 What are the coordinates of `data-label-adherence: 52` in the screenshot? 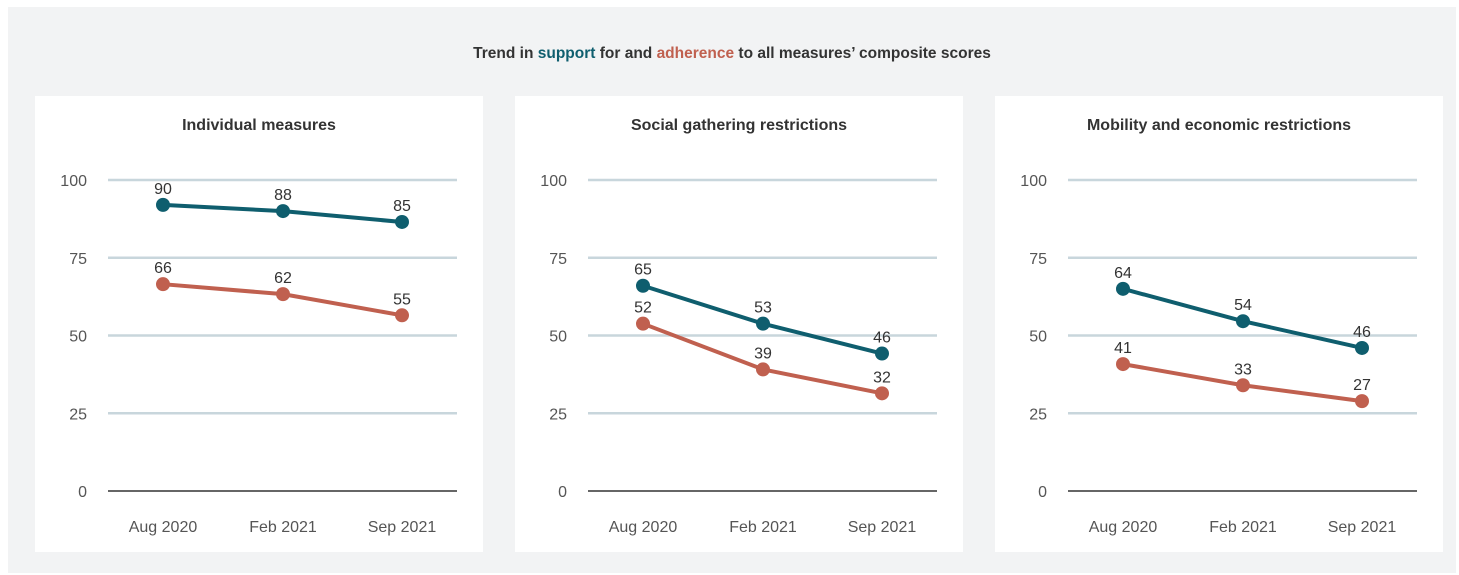 It's located at (643, 308).